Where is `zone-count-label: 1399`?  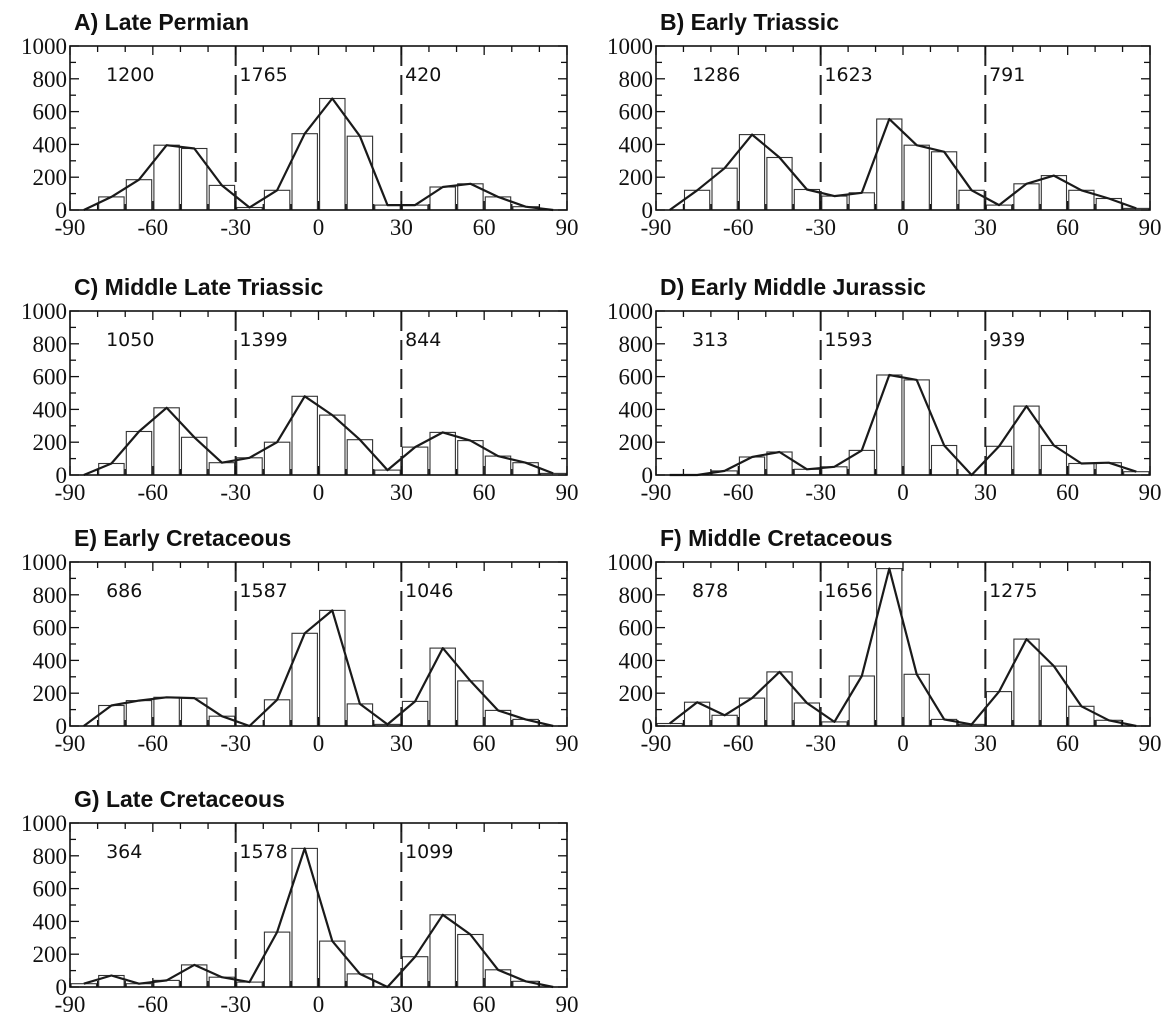
zone-count-label: 1399 is located at coordinates (263, 340).